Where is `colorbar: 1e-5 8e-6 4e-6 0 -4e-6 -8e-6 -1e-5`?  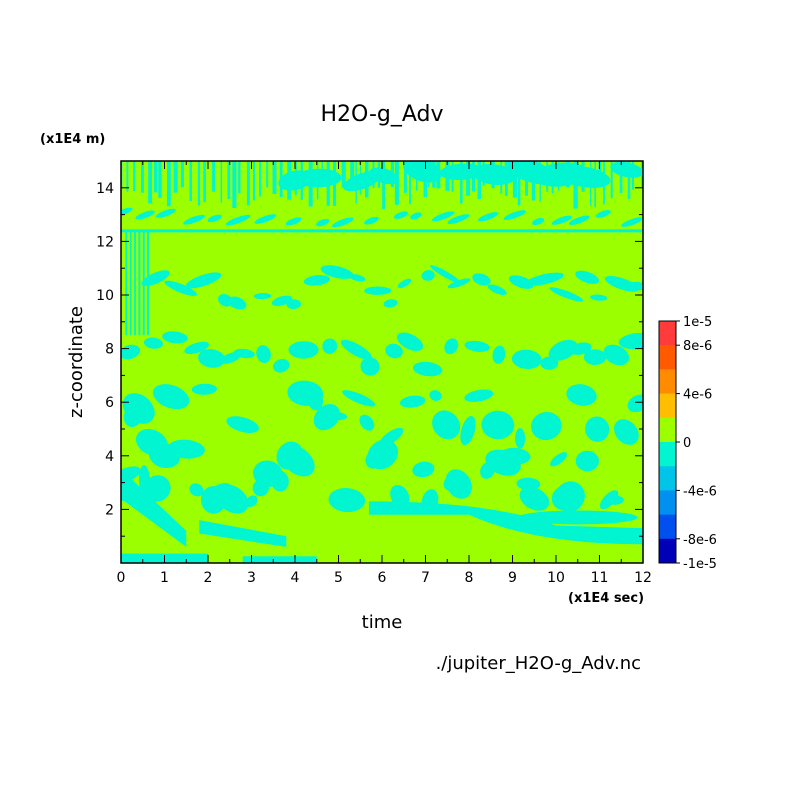
colorbar: 1e-5 8e-6 4e-6 0 -4e-6 -8e-6 -1e-5 is located at coordinates (687, 443).